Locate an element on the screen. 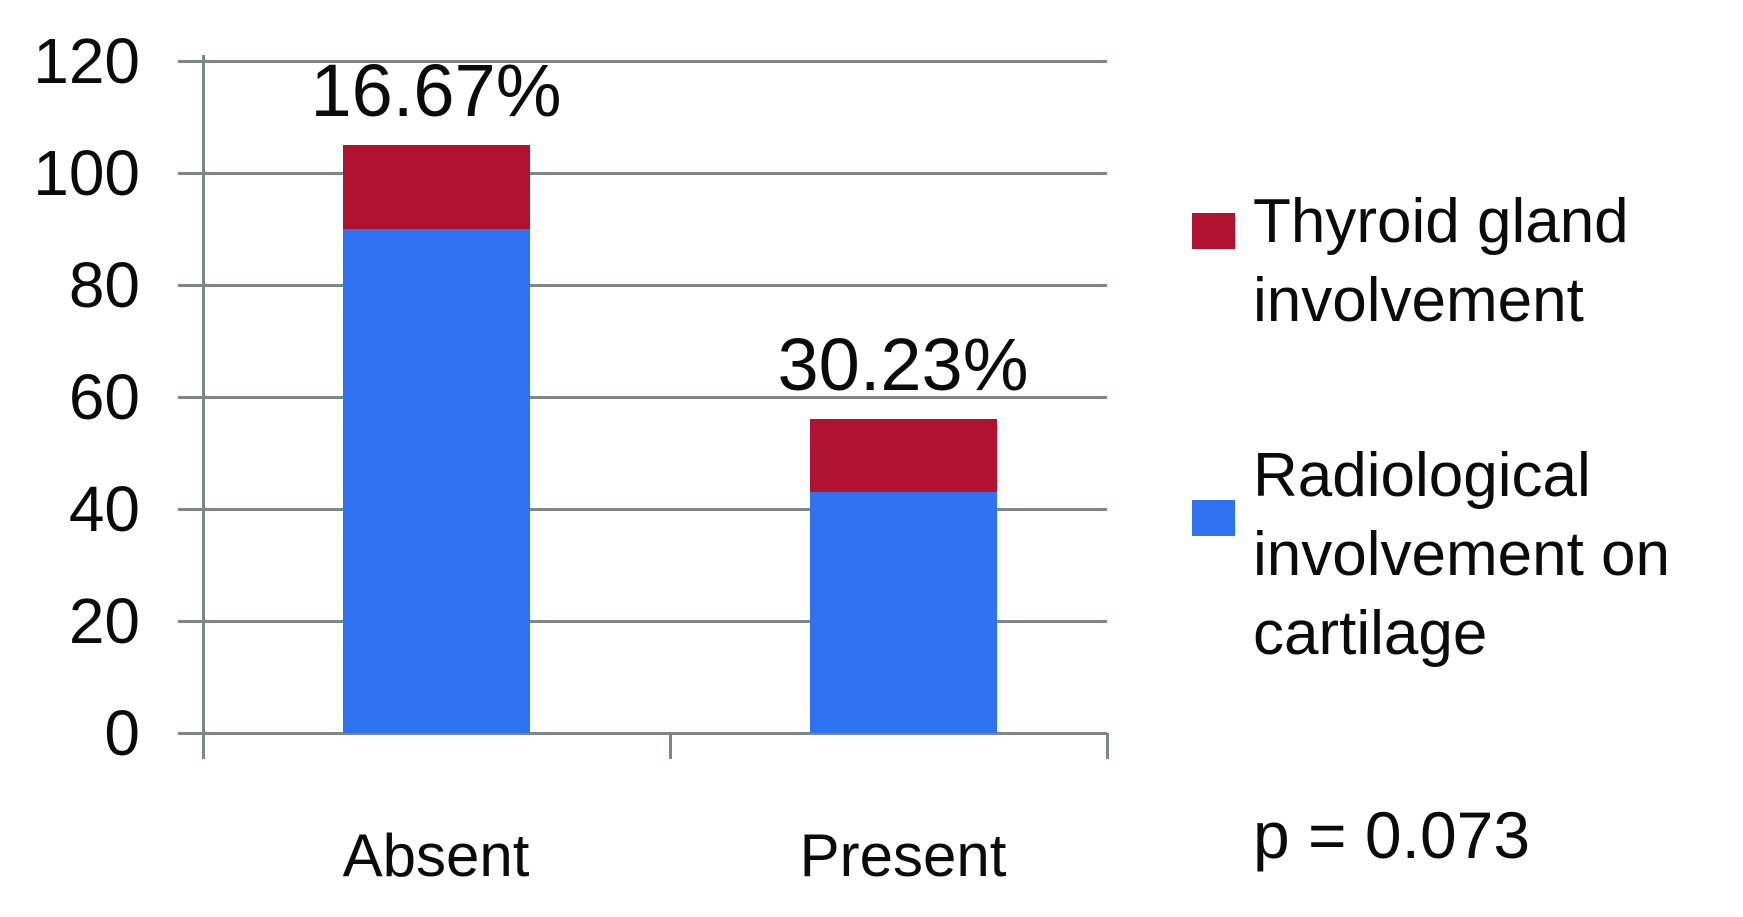 The width and height of the screenshot is (1743, 917). bar-absent-thyroid is located at coordinates (436, 187).